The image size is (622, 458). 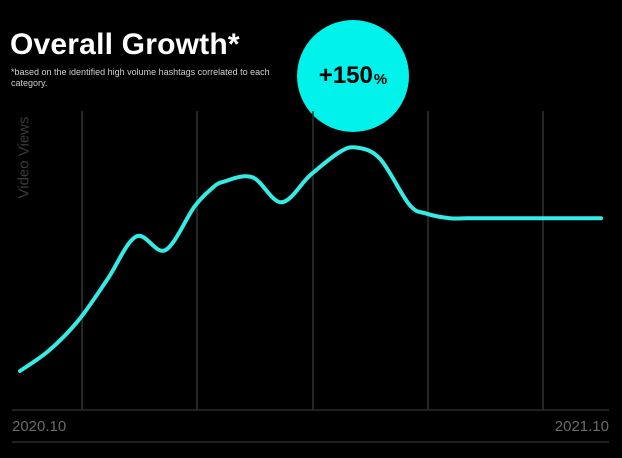 I want to click on growth-badge: +150 %, so click(x=353, y=76).